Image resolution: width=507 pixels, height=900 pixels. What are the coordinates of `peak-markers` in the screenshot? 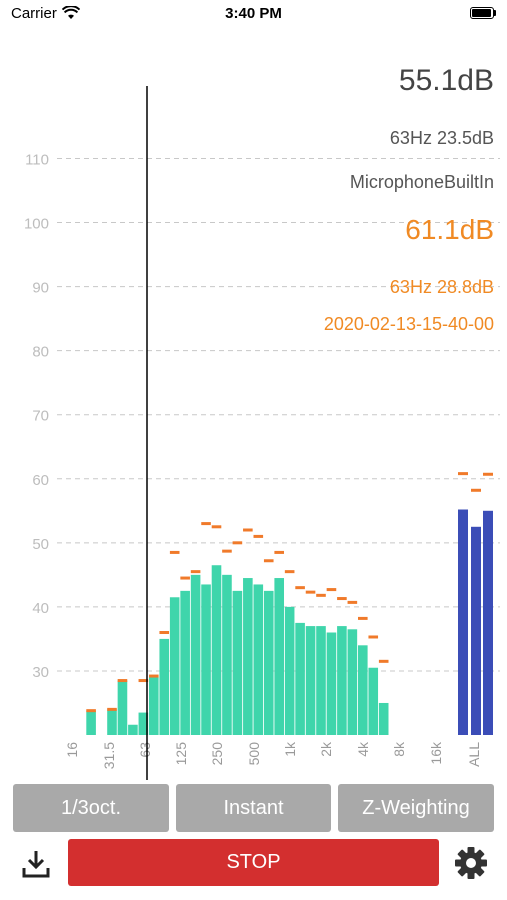 It's located at (237, 617).